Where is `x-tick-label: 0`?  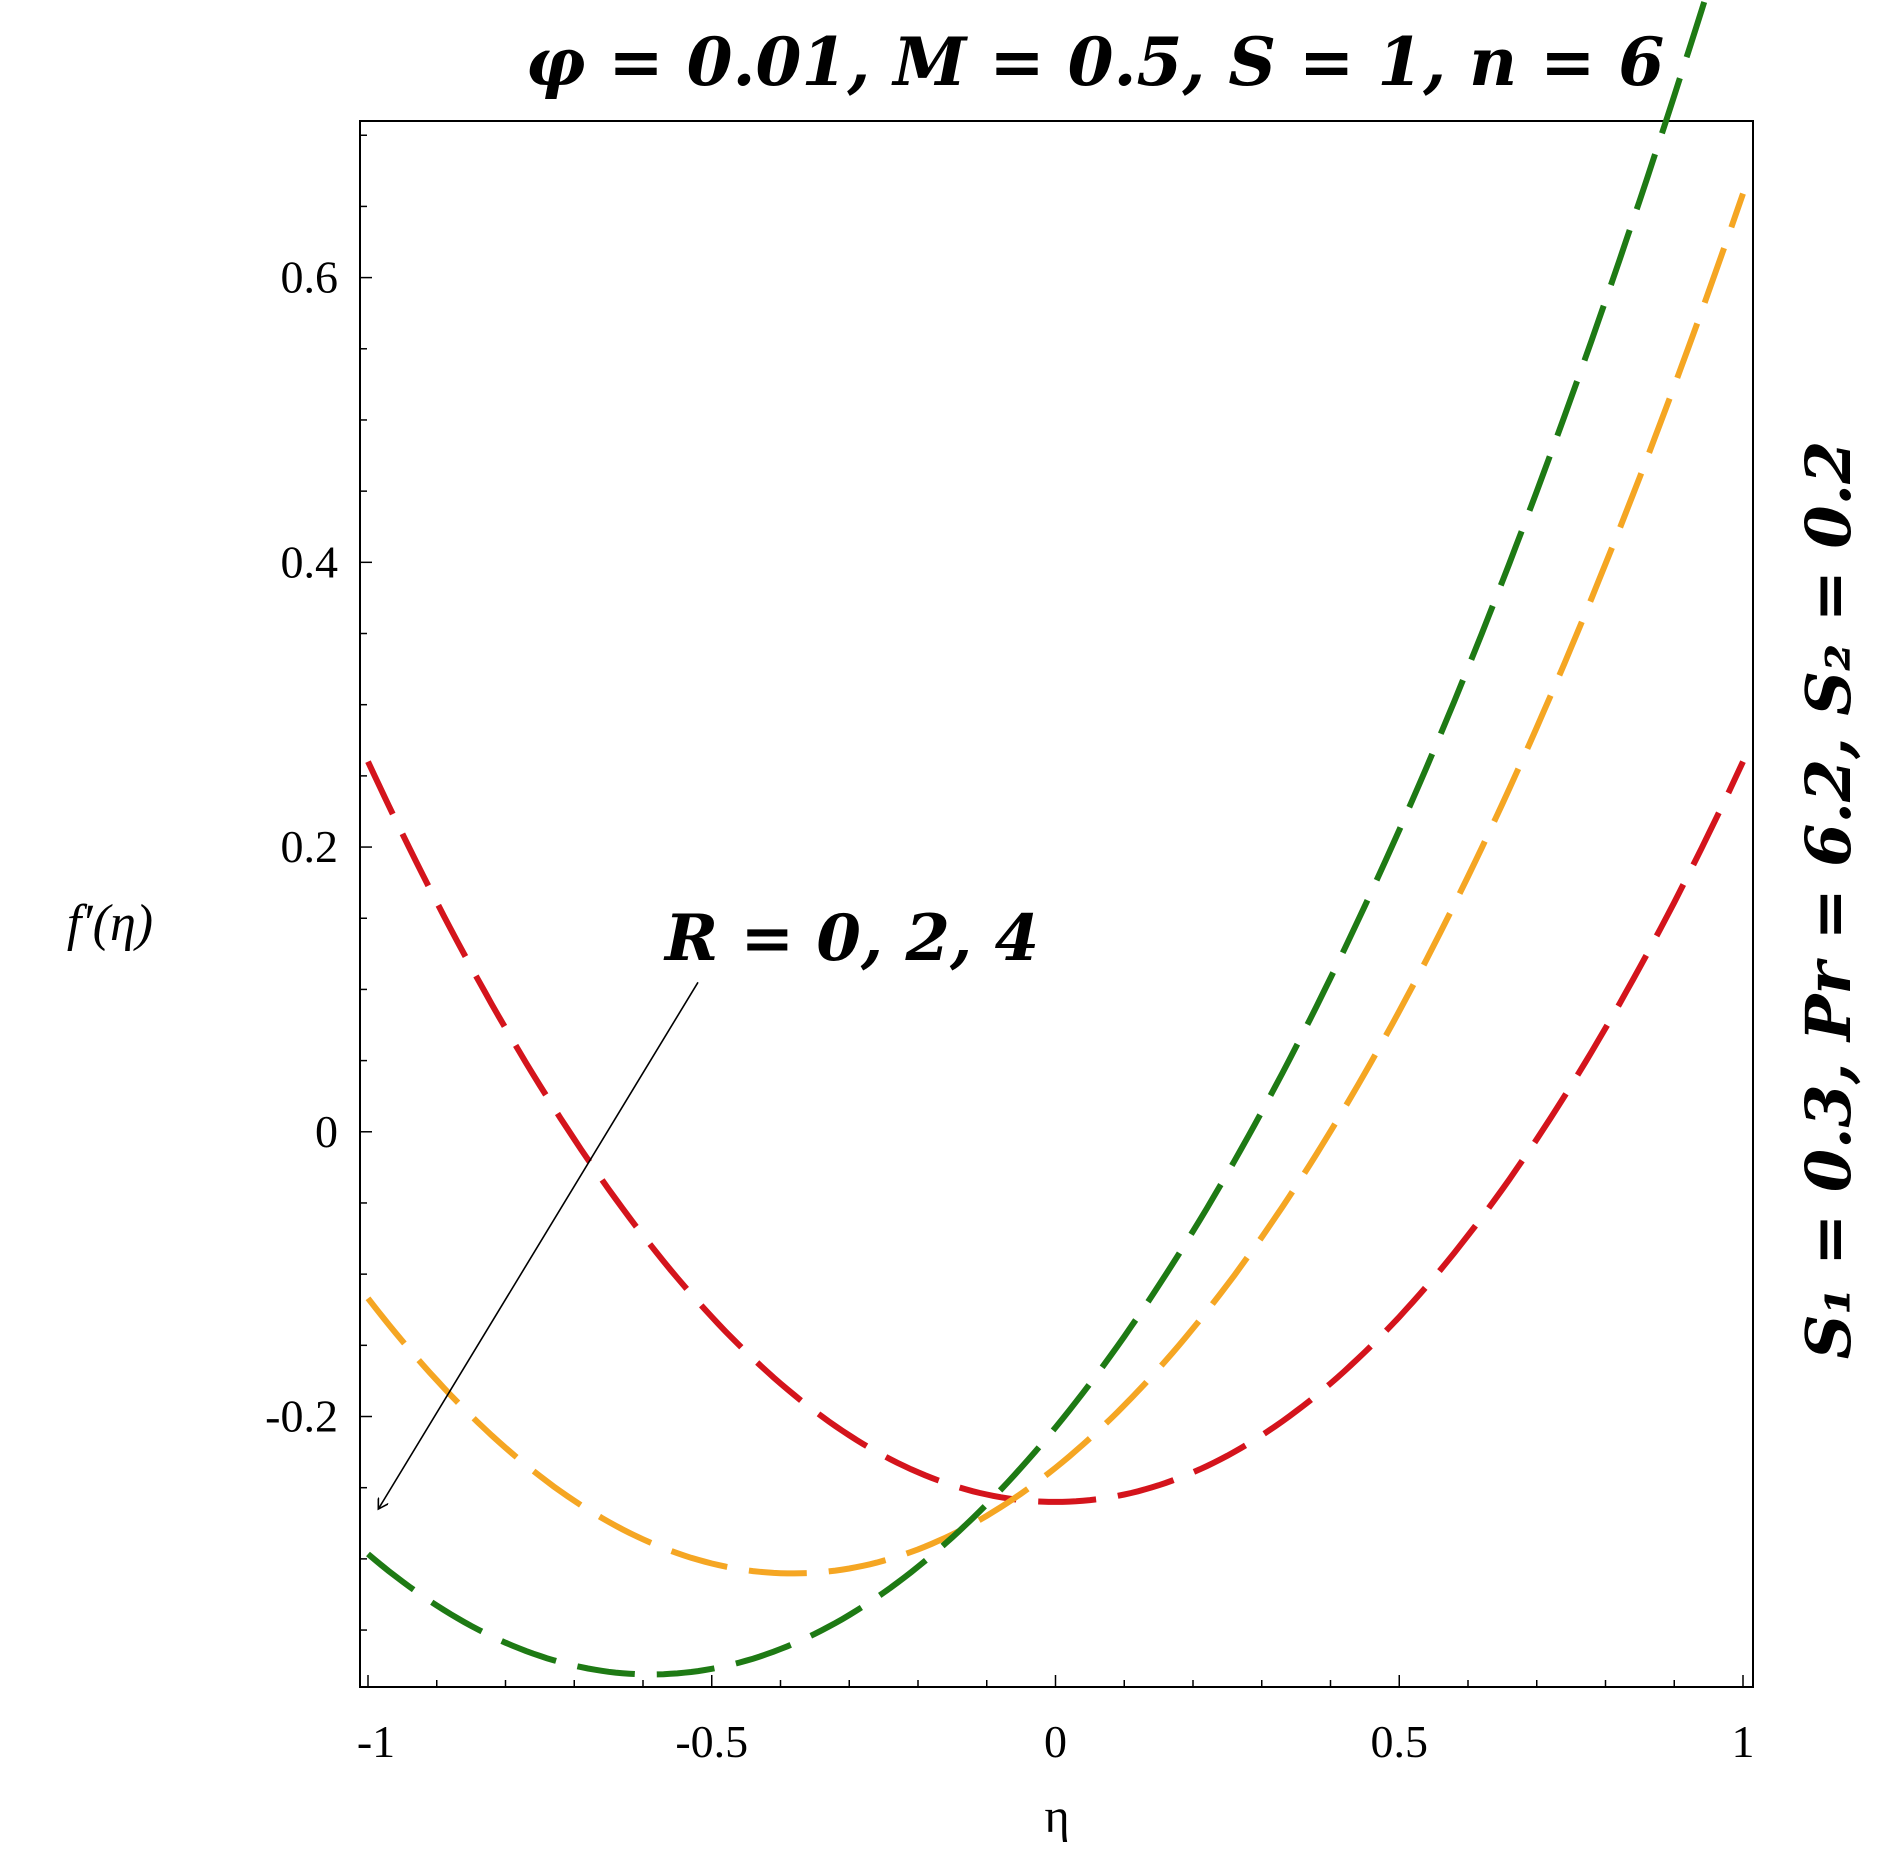 x-tick-label: 0 is located at coordinates (1055, 1741).